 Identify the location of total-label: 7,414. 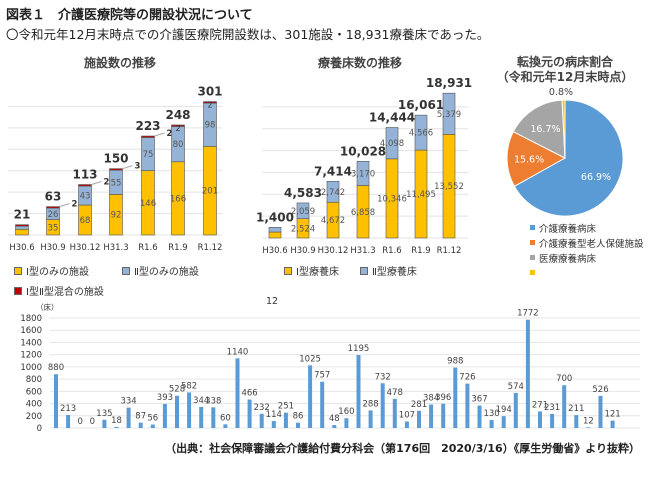
(333, 171).